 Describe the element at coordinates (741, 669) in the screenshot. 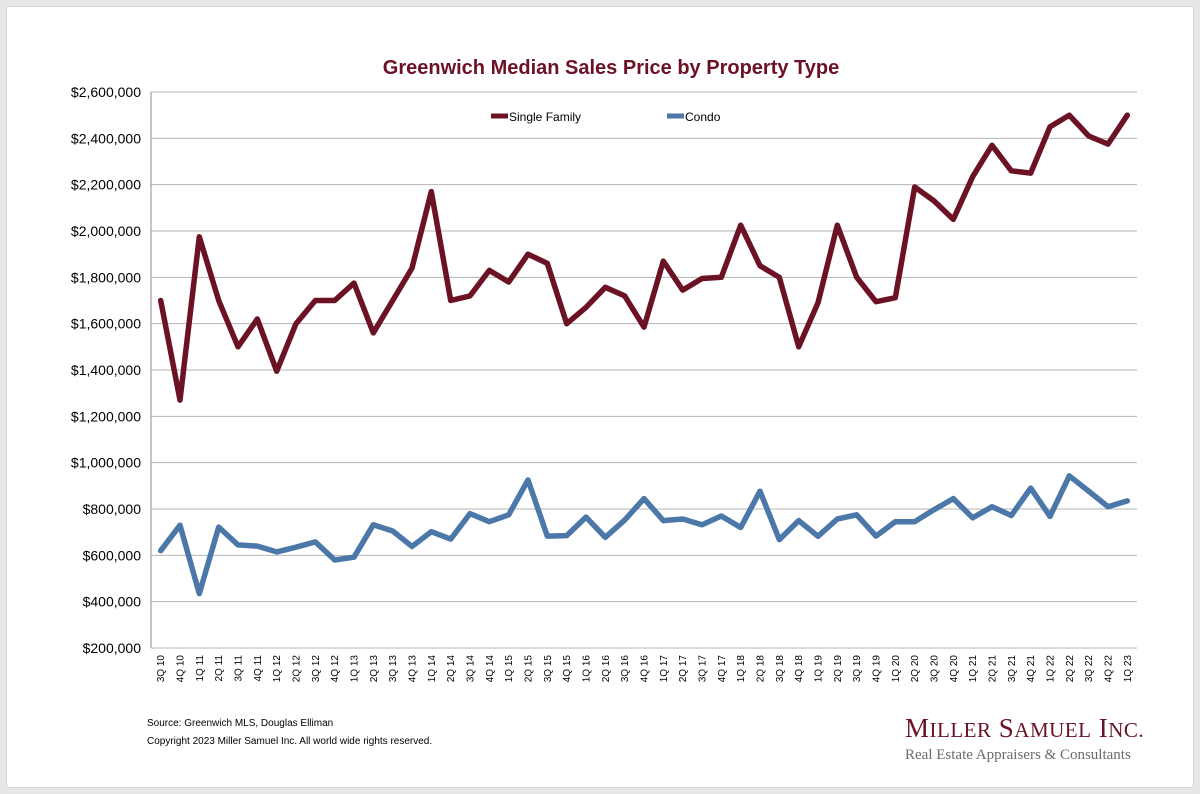

I see `x-tick-label: 1Q 18` at that location.